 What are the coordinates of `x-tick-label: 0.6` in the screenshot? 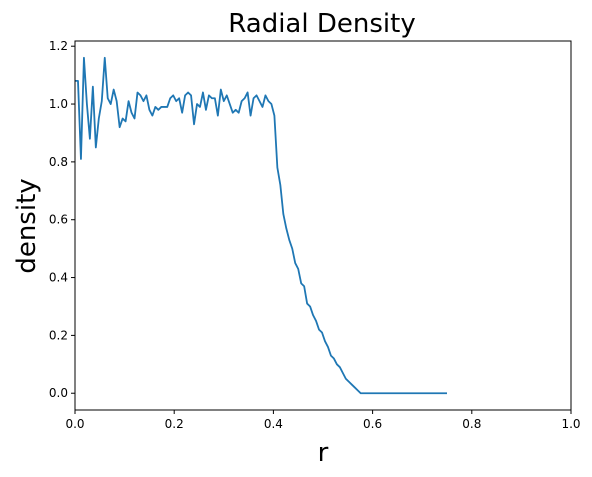 It's located at (372, 424).